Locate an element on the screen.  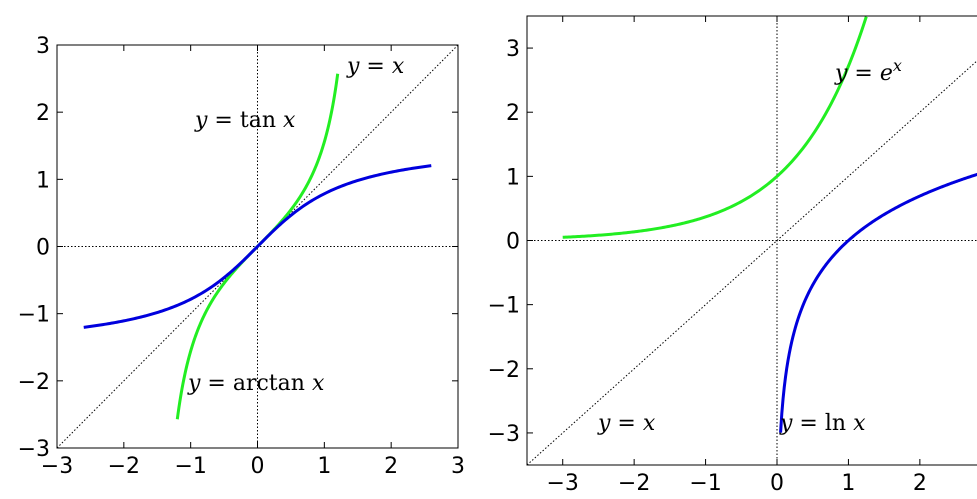
annotation-part: = tan is located at coordinates (245, 120).